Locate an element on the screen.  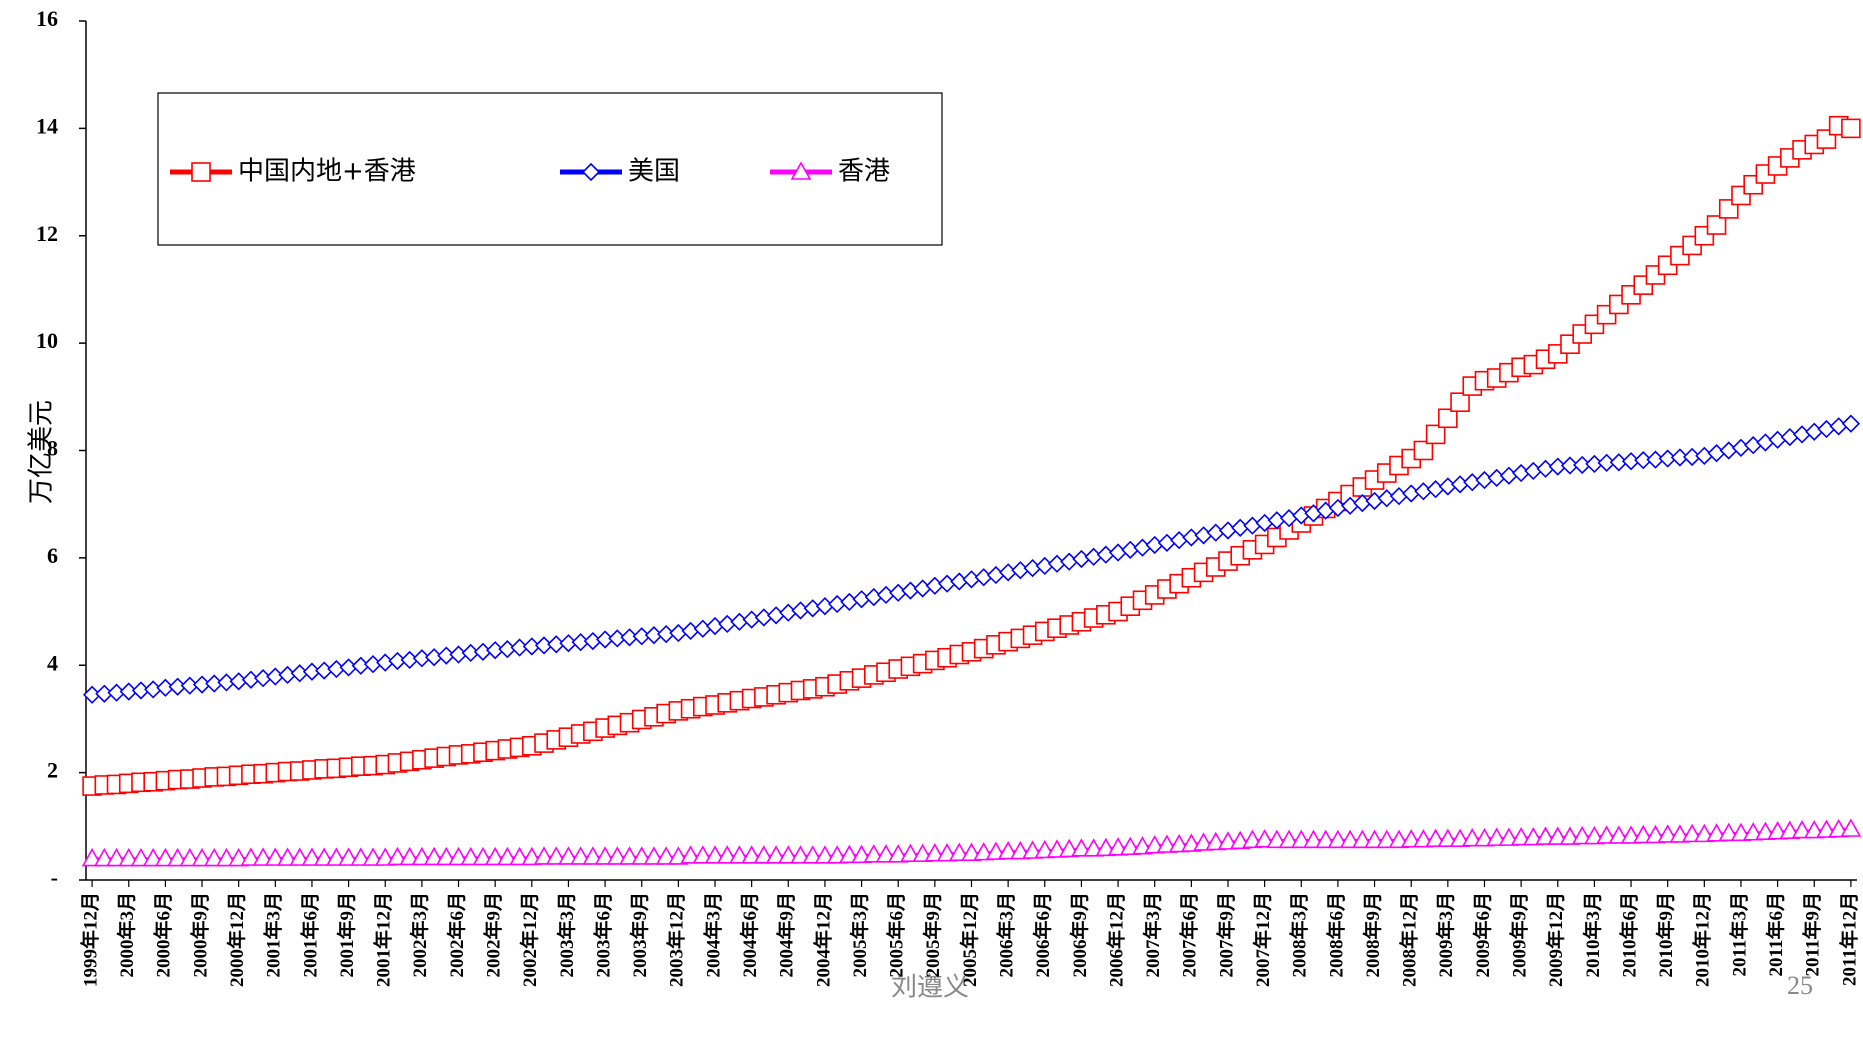
y-tick-label: 8 is located at coordinates (52, 448).